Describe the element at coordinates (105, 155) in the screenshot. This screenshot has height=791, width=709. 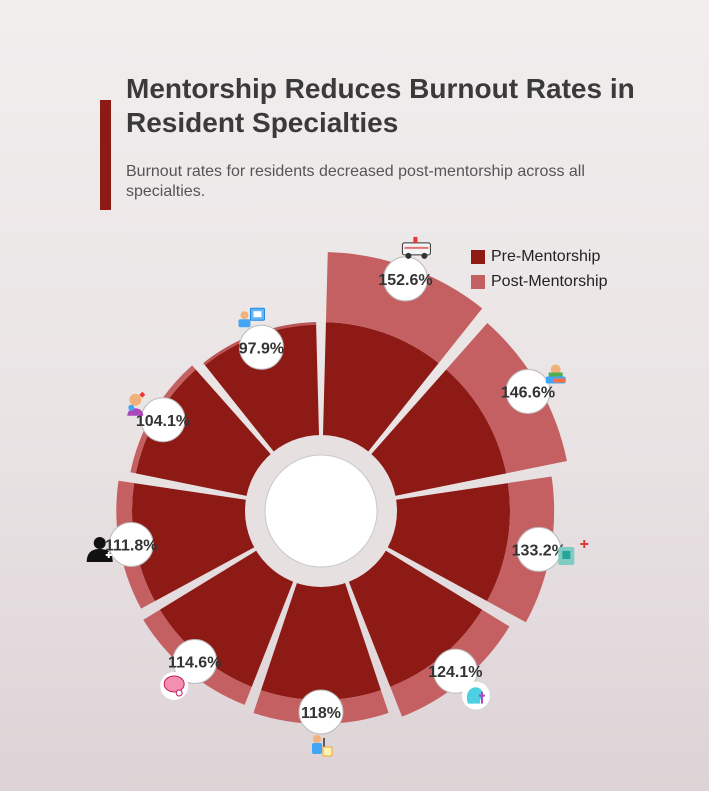
I see `title-accent-bar` at that location.